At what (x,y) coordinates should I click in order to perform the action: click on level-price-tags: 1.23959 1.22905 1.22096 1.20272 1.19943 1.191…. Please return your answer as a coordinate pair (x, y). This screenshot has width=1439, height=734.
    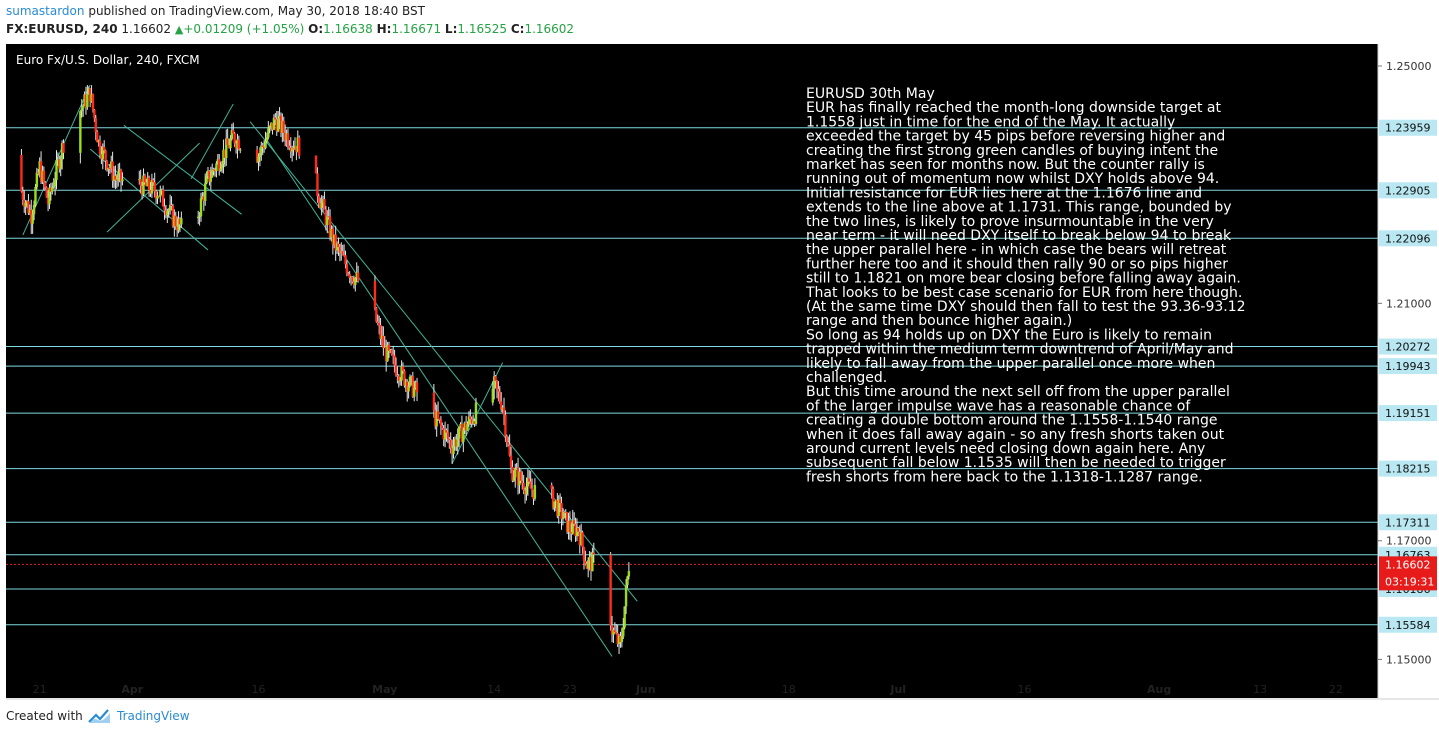
    Looking at the image, I should click on (1408, 376).